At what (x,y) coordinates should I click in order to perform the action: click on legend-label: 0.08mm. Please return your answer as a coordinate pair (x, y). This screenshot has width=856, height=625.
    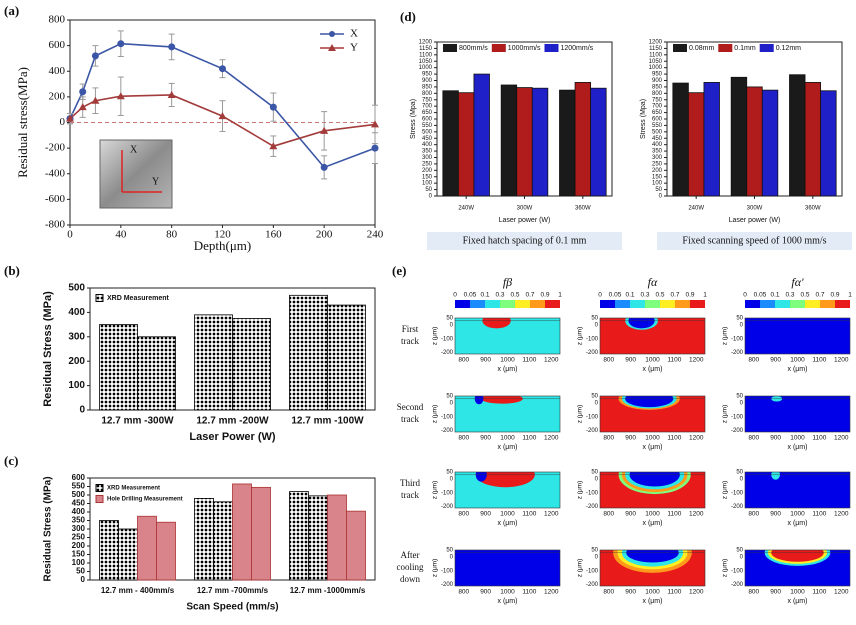
    Looking at the image, I should click on (701, 48).